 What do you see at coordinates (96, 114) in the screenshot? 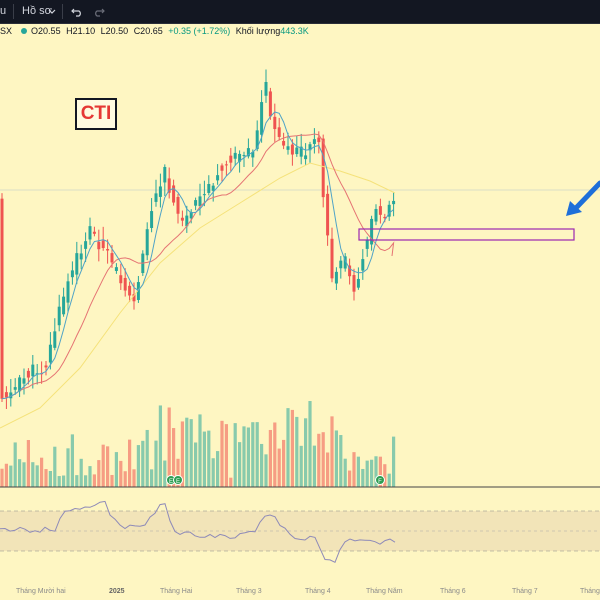
I see `ticker-badge: CTI` at bounding box center [96, 114].